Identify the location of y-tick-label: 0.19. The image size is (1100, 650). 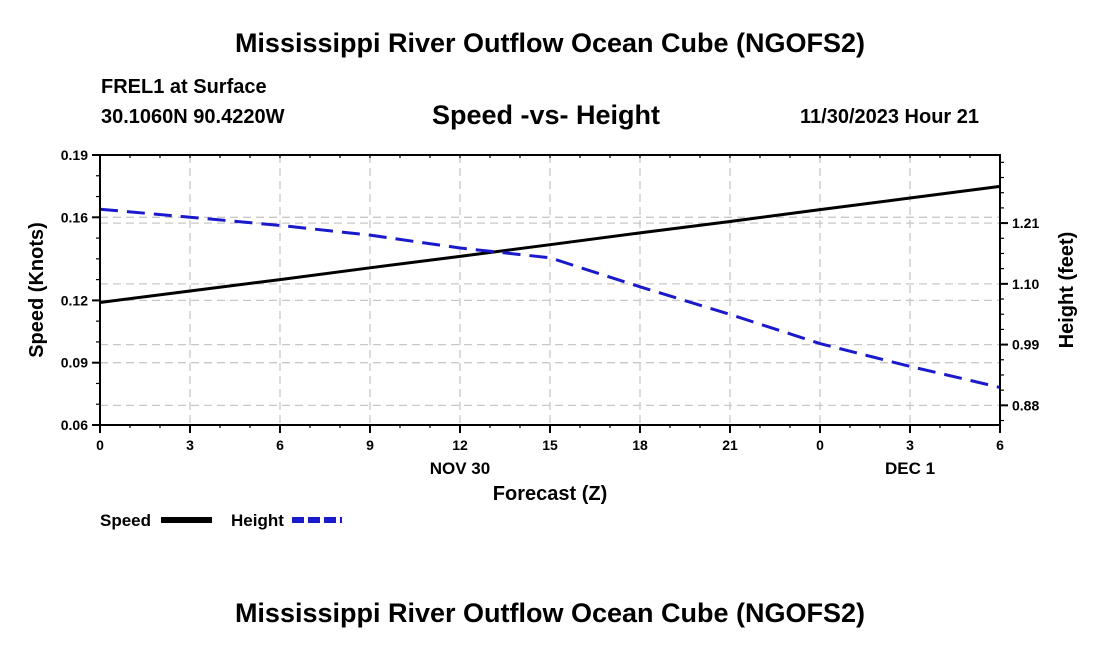
(74, 155).